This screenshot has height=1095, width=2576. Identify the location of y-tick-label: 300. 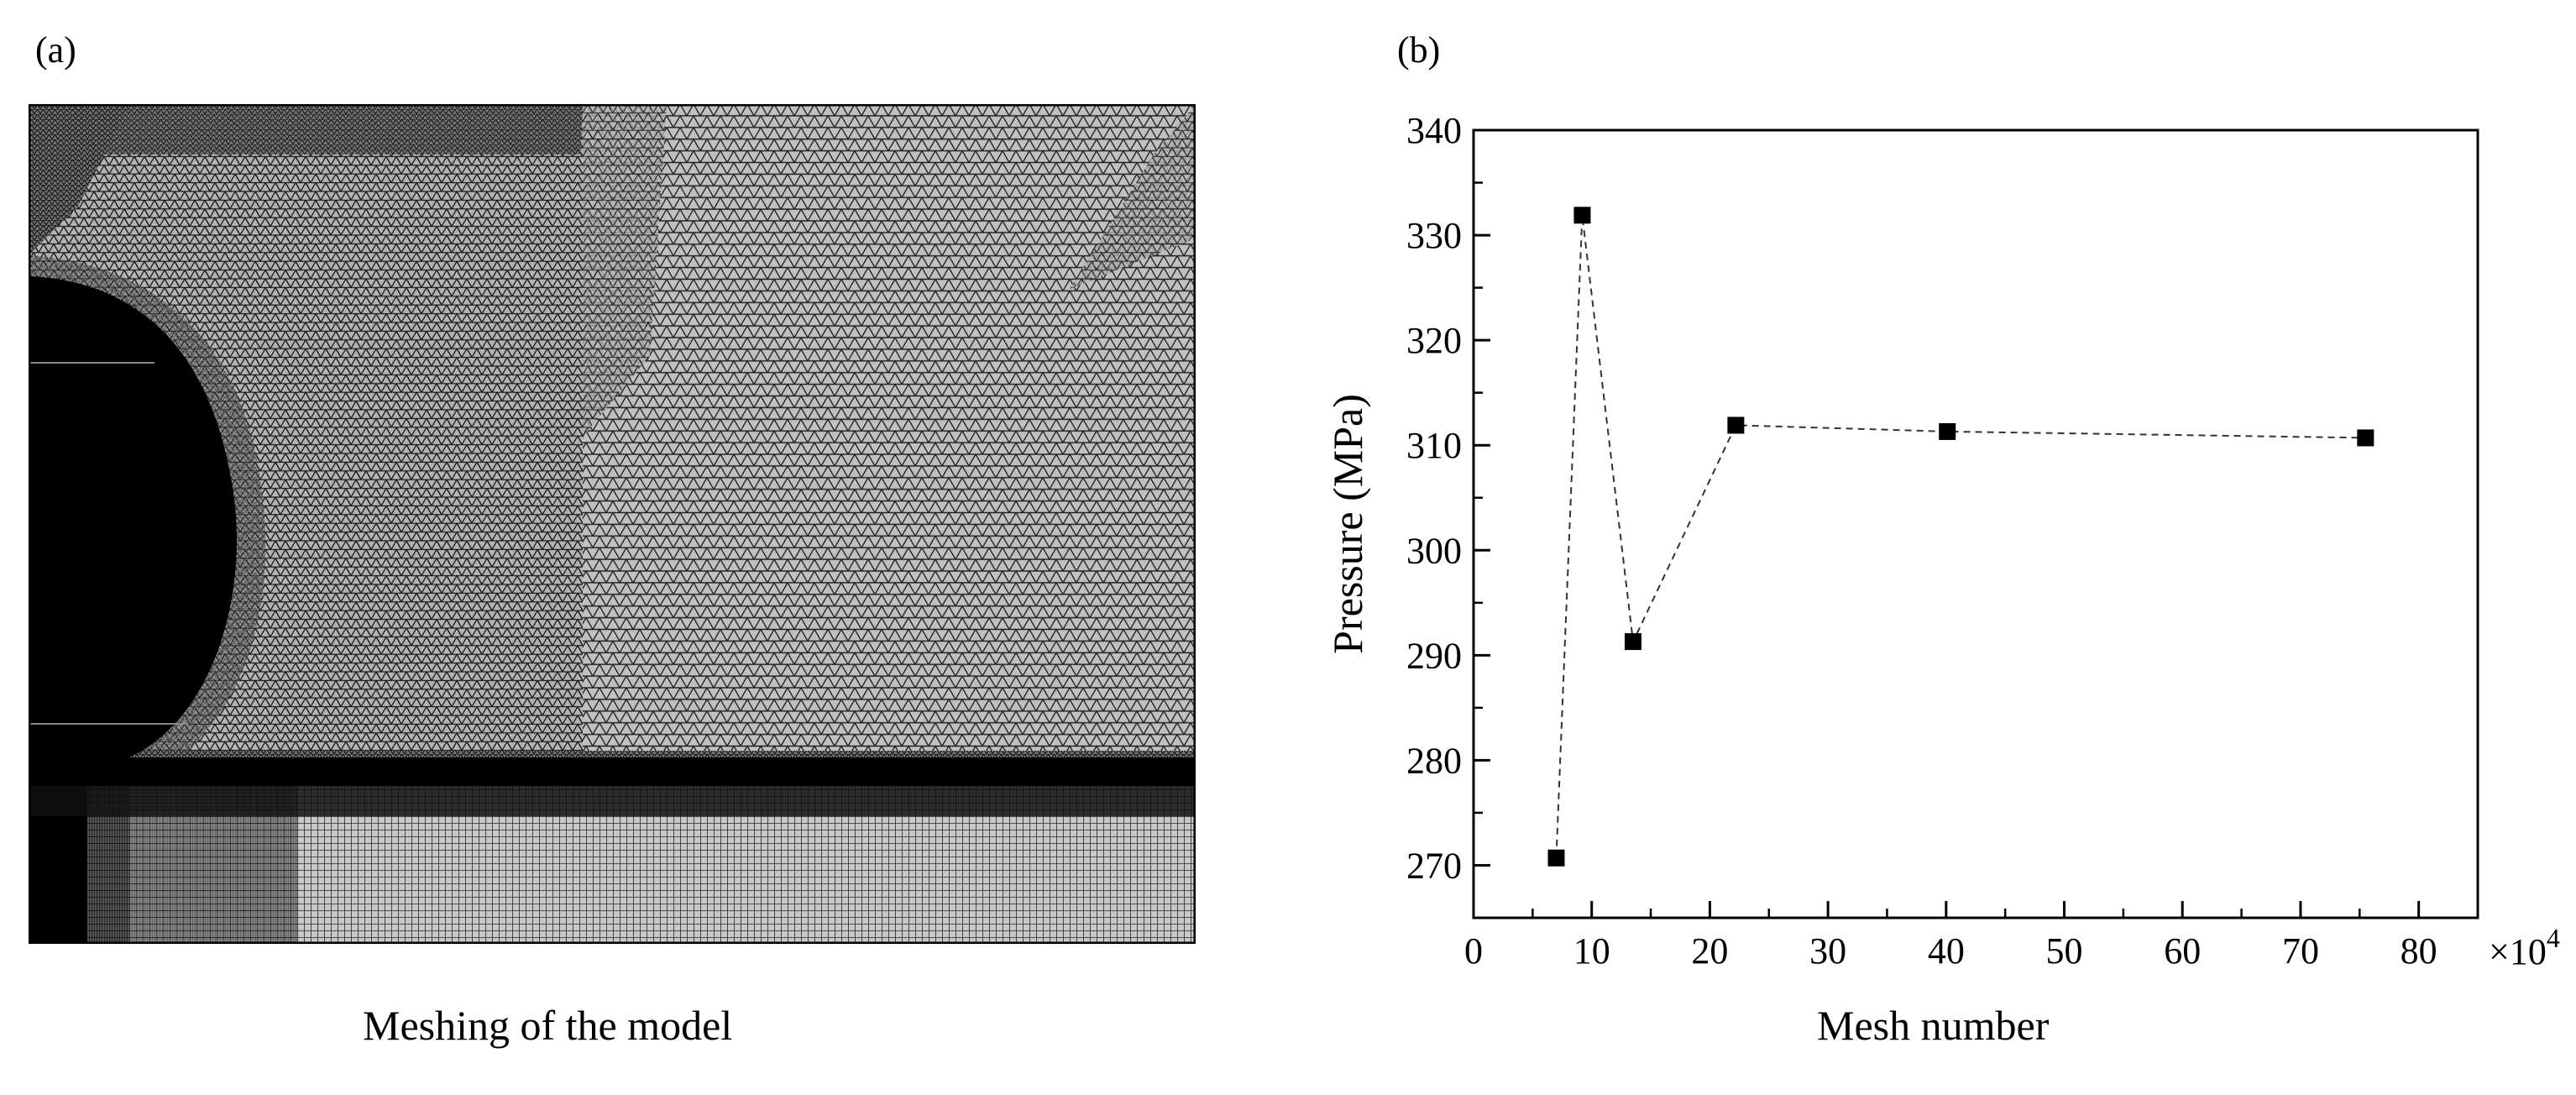
(1434, 550).